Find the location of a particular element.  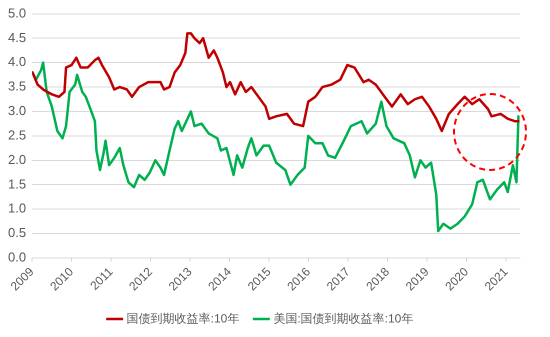

y-tick-label: 1.5 is located at coordinates (17, 184).